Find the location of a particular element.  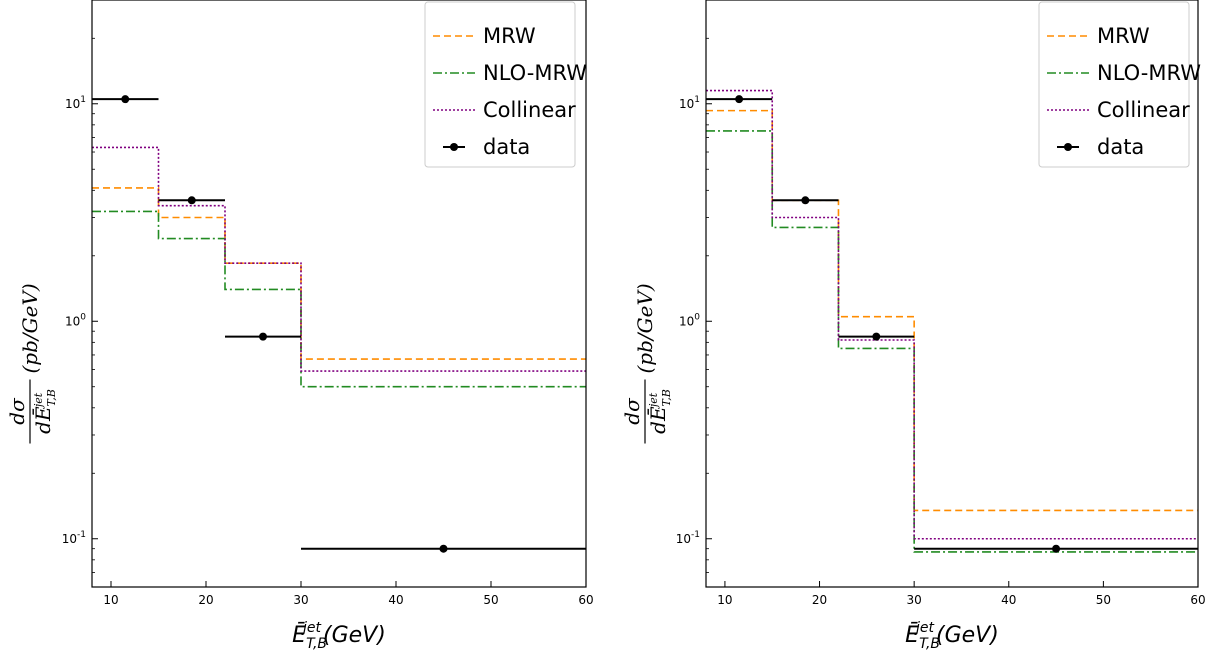

series-collinear is located at coordinates (339, 259).